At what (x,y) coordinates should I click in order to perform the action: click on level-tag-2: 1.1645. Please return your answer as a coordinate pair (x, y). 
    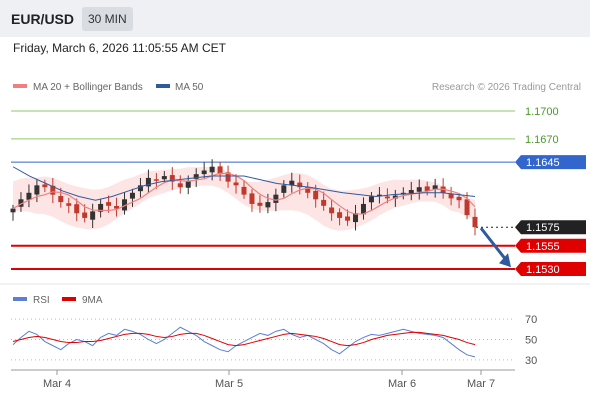
    Looking at the image, I should click on (550, 162).